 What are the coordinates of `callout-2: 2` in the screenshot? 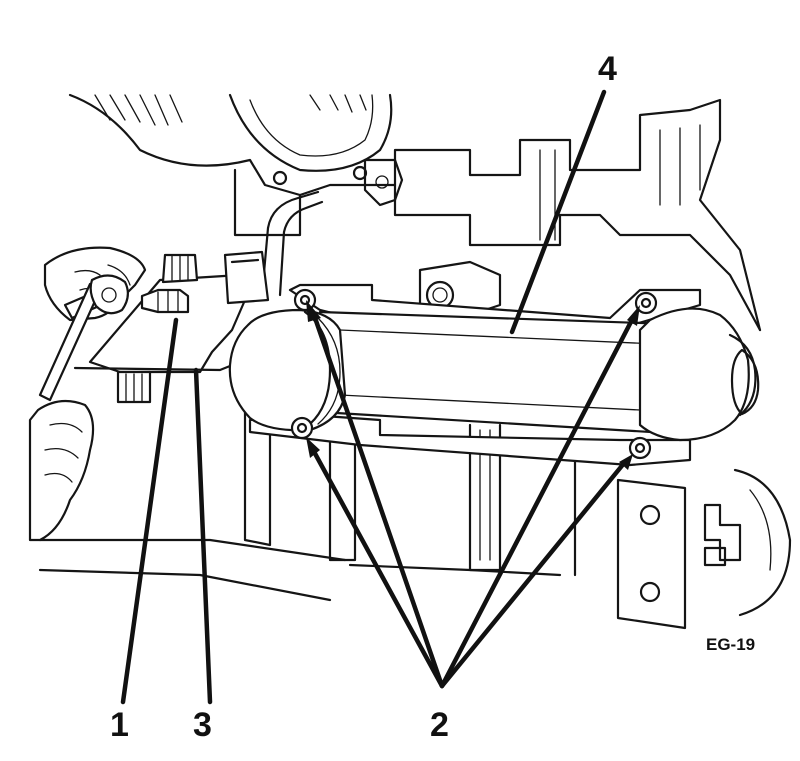 It's located at (439, 725).